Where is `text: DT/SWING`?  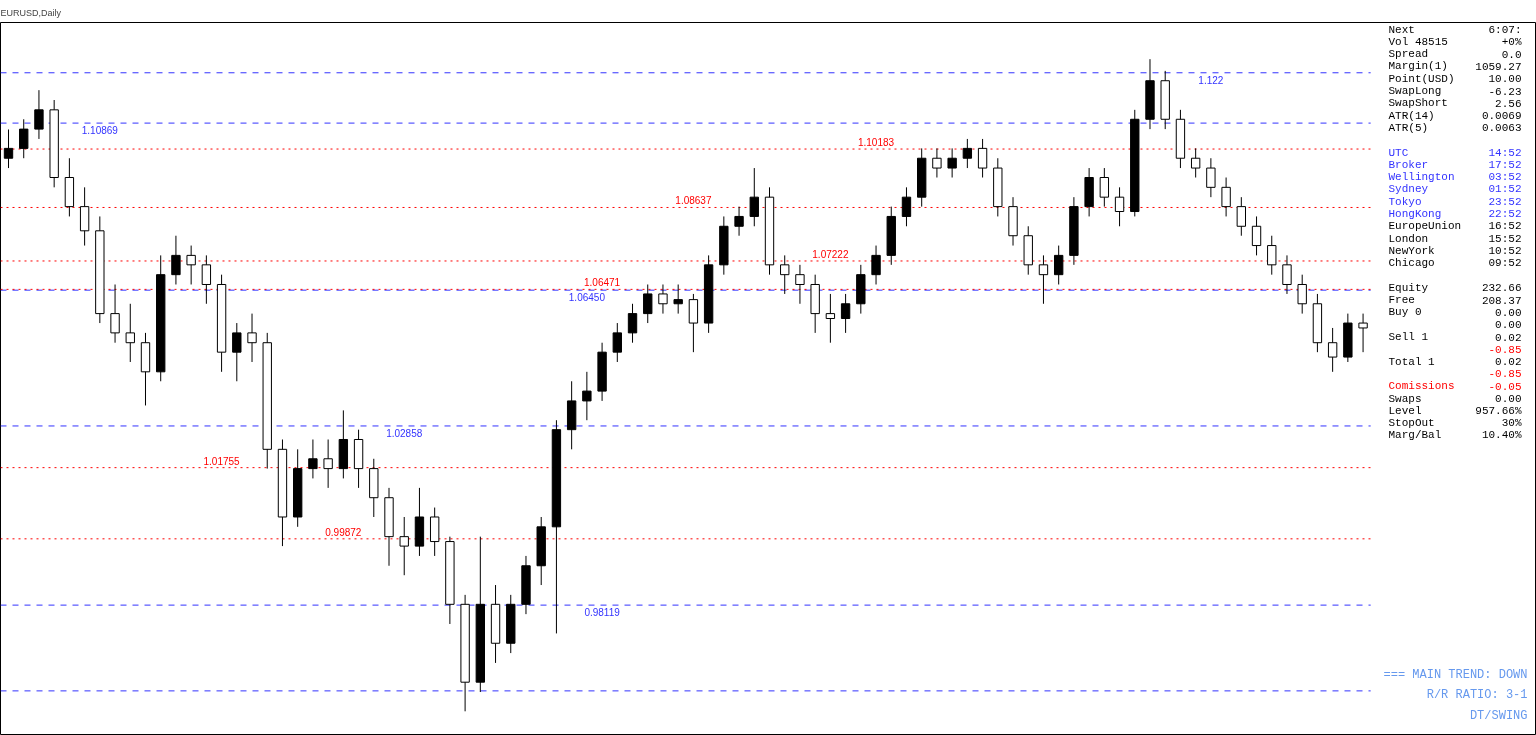 text: DT/SWING is located at coordinates (1498, 715).